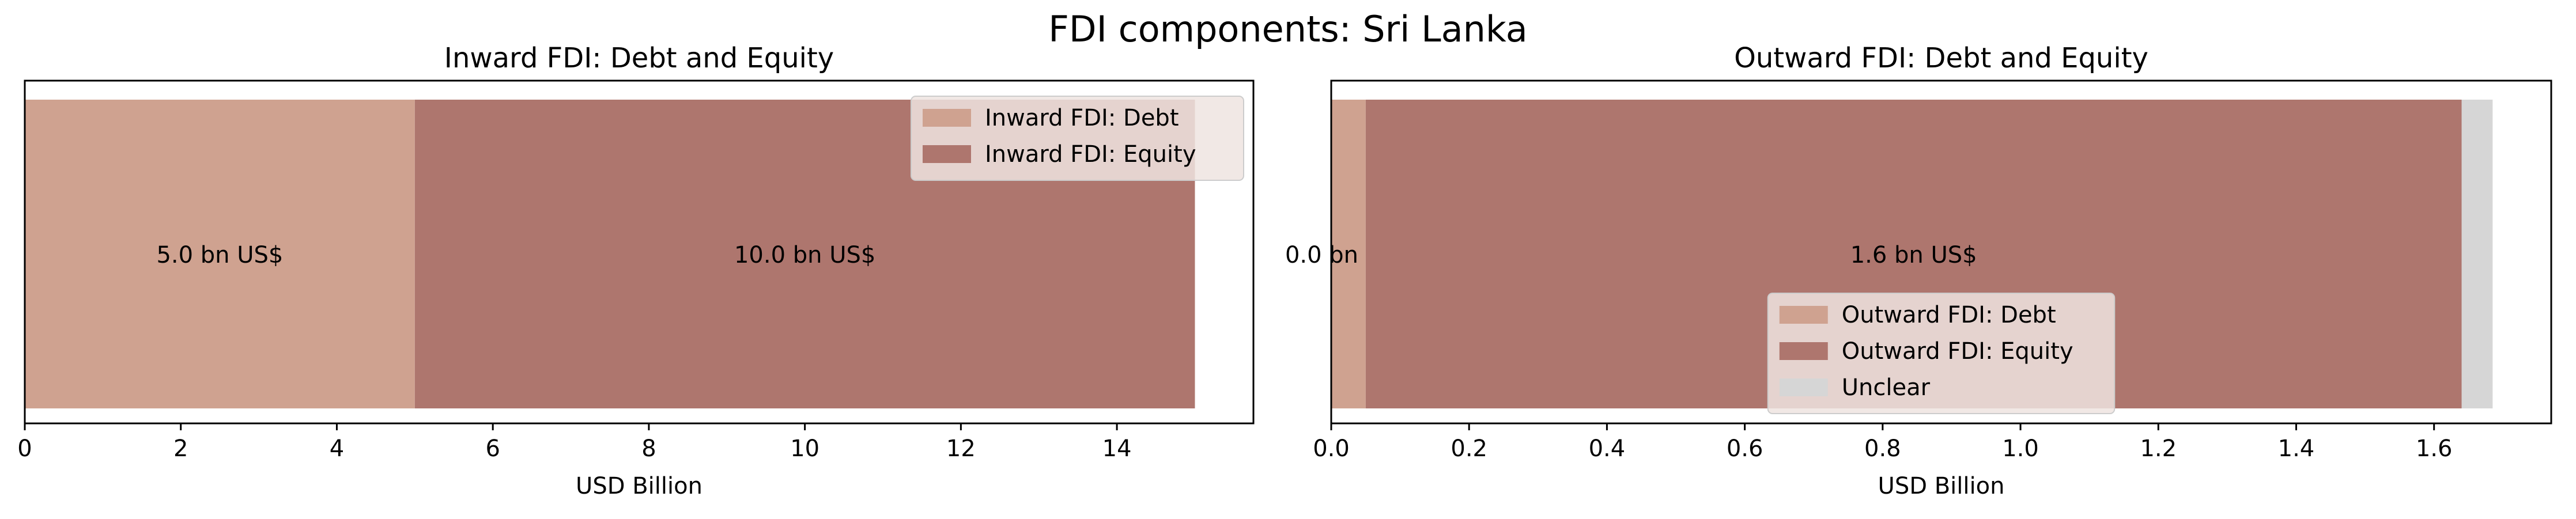 This screenshot has height=519, width=2576. What do you see at coordinates (24, 448) in the screenshot?
I see `x-tick-label: 0` at bounding box center [24, 448].